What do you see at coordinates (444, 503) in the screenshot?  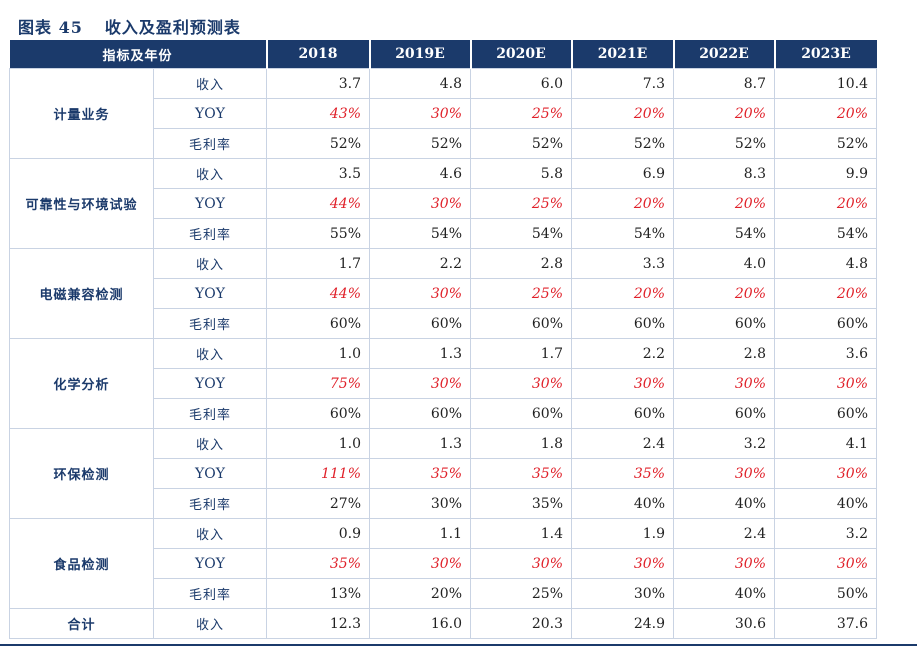 I see `table-row: 毛利率 27% 30% 35% 40% 40% 40%` at bounding box center [444, 503].